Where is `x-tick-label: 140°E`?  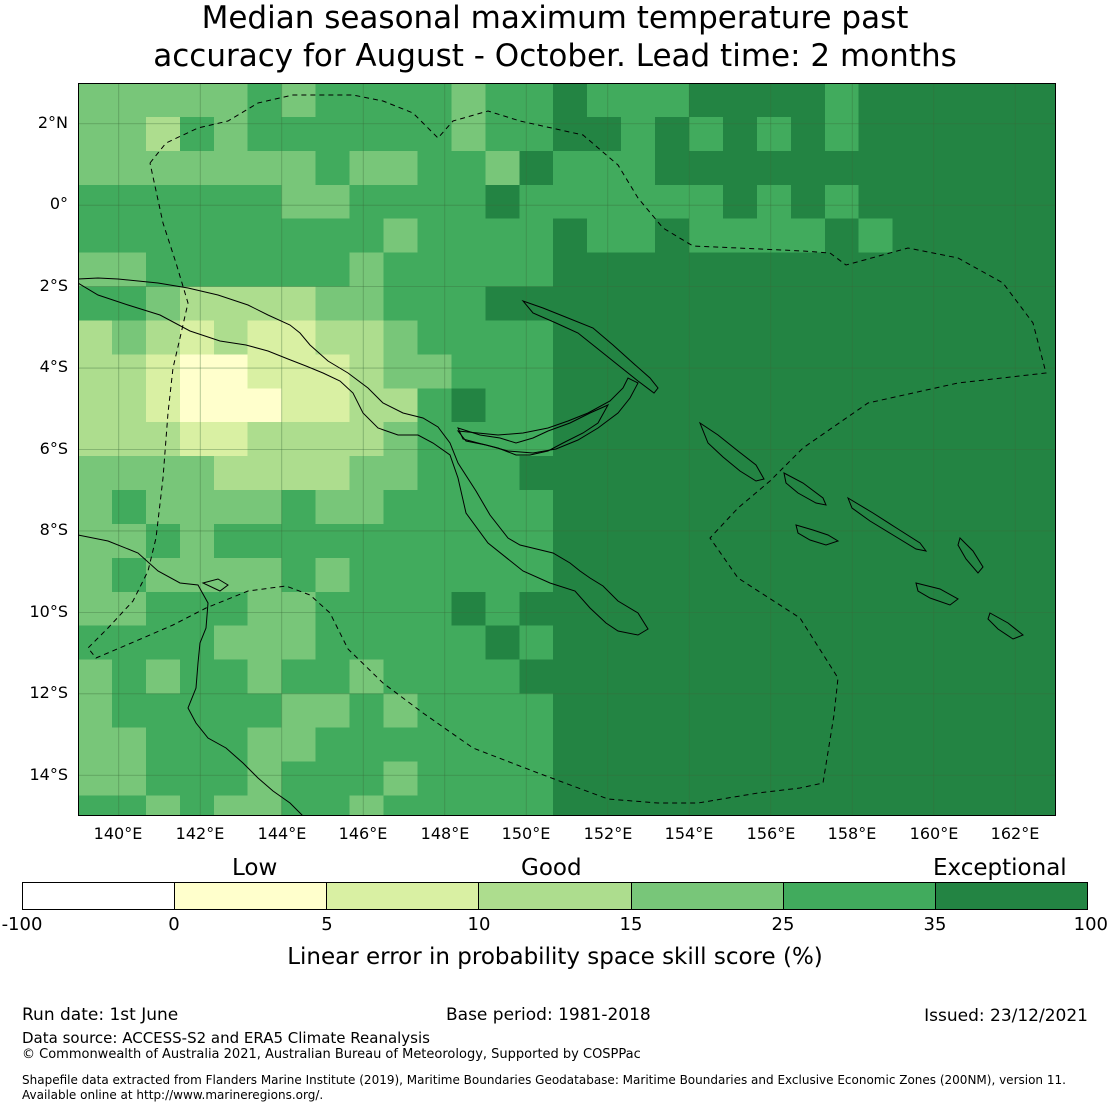 x-tick-label: 140°E is located at coordinates (118, 833).